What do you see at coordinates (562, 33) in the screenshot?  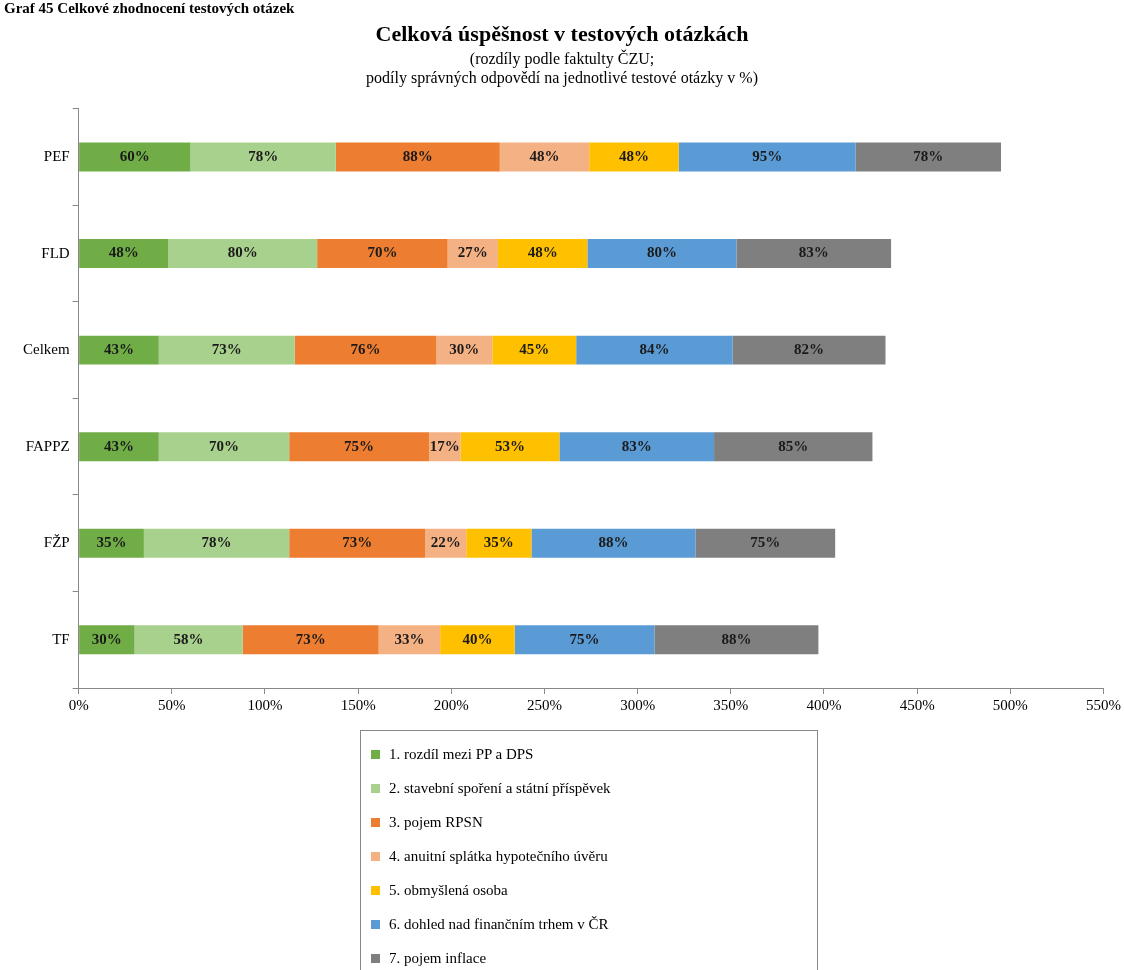 I see `chart-title: Celková úspěšnost v testových otázkách` at bounding box center [562, 33].